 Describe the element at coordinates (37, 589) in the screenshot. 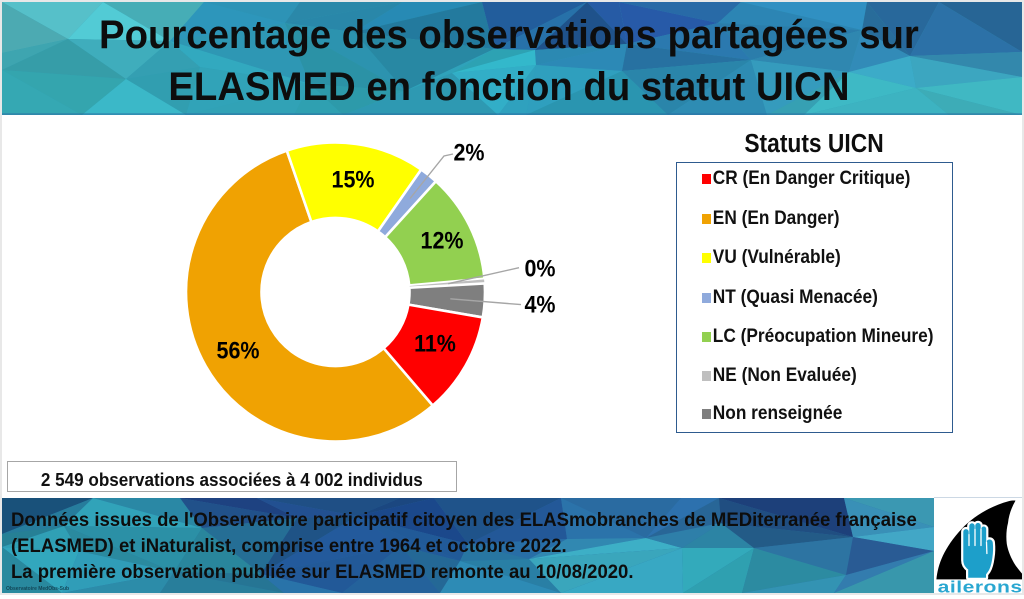

I see `svg-text: Observatoire MedObs-Sub` at that location.